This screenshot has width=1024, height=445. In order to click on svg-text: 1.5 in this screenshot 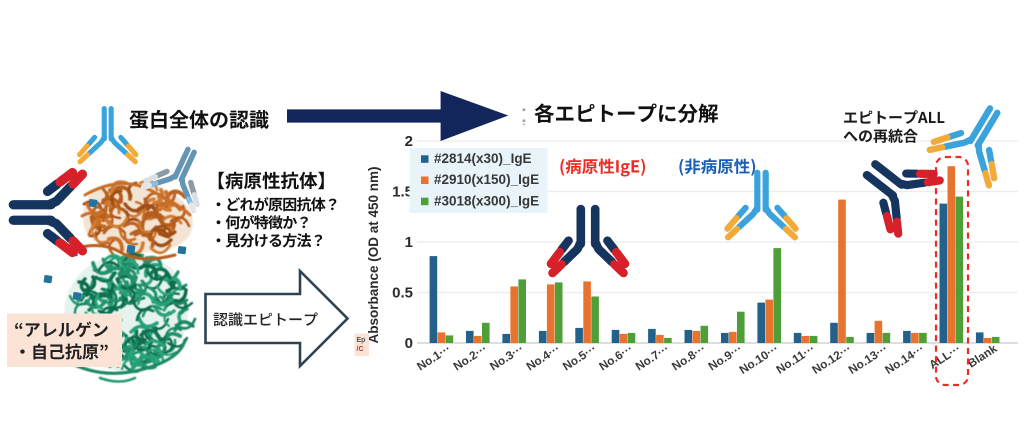, I will do `click(402, 192)`.